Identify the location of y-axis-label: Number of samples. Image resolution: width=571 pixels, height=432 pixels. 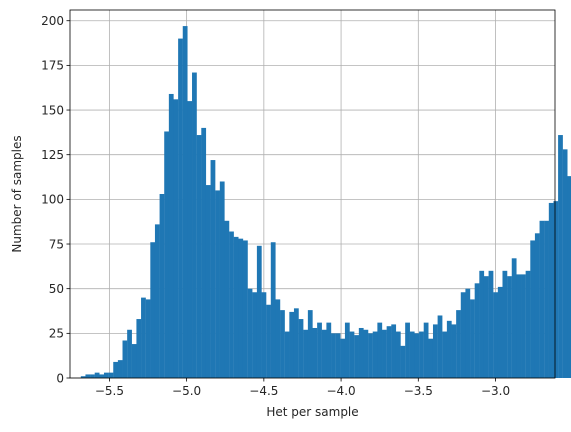
(17, 193).